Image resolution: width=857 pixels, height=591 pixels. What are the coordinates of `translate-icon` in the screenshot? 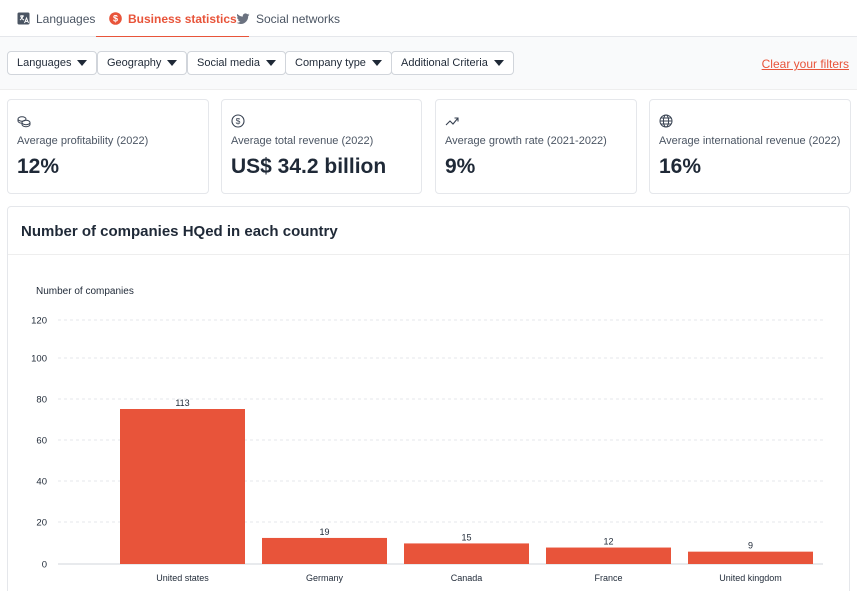 It's located at (23, 19).